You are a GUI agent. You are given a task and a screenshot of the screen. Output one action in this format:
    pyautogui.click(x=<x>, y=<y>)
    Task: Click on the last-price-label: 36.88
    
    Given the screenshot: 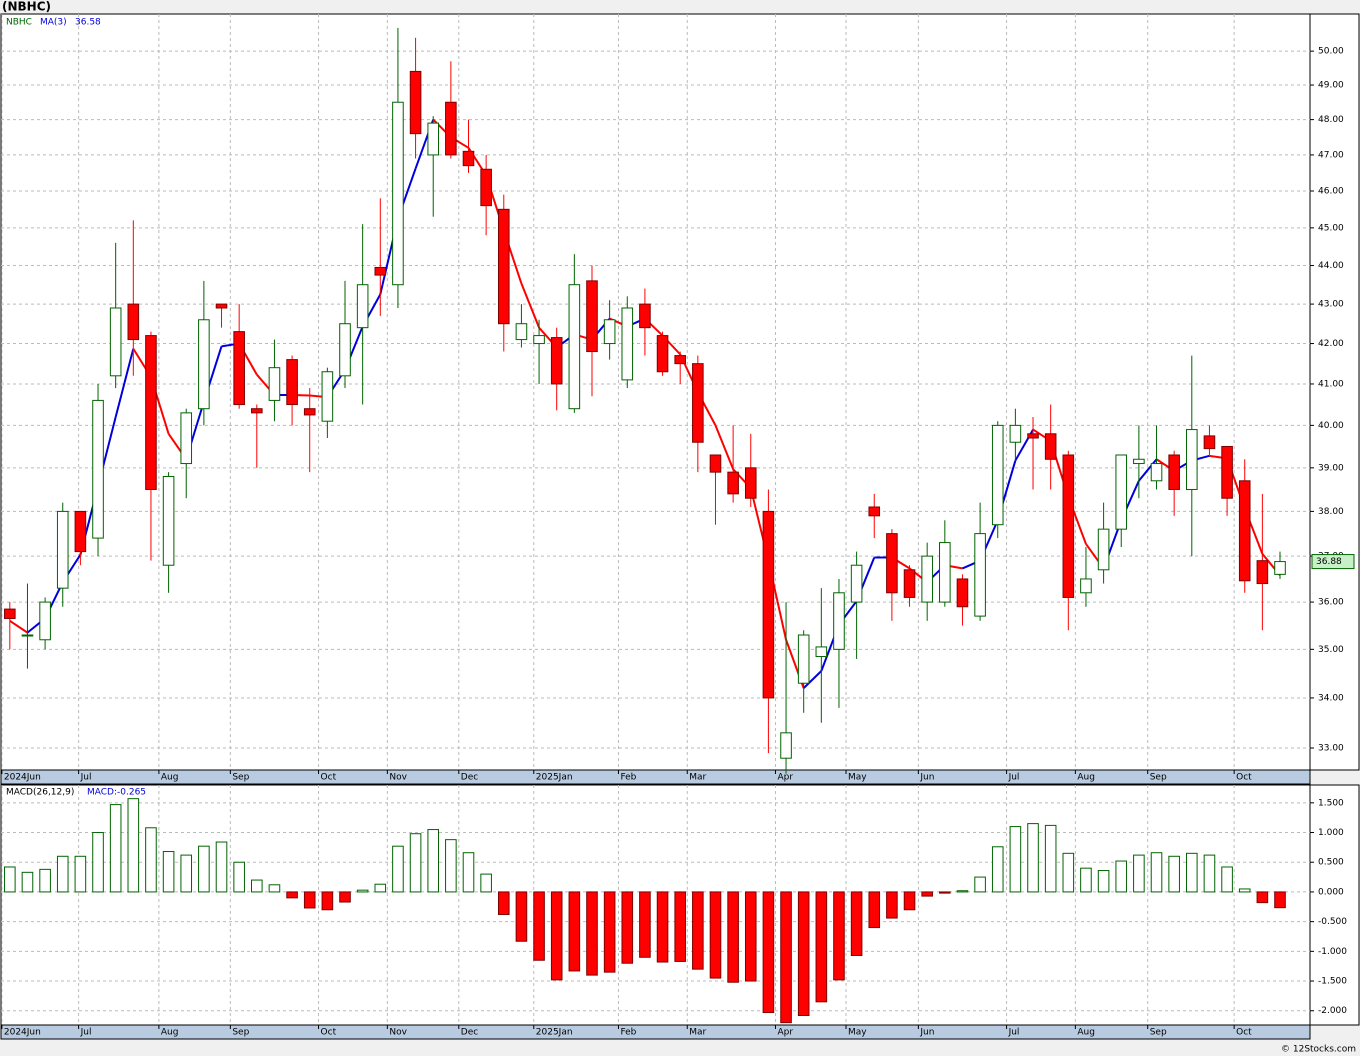 What is the action you would take?
    pyautogui.click(x=1329, y=562)
    